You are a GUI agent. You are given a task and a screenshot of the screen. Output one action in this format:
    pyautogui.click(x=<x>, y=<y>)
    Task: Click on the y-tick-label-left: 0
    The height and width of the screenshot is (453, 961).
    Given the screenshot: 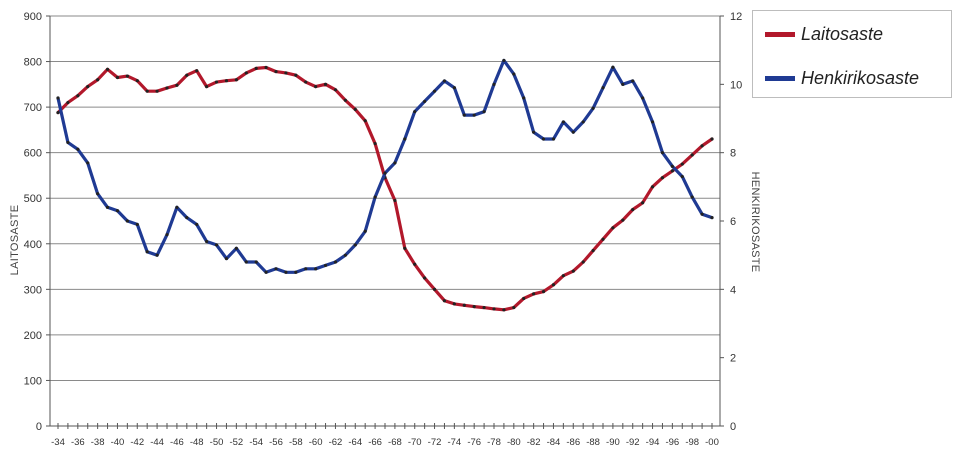 What is the action you would take?
    pyautogui.click(x=39, y=427)
    